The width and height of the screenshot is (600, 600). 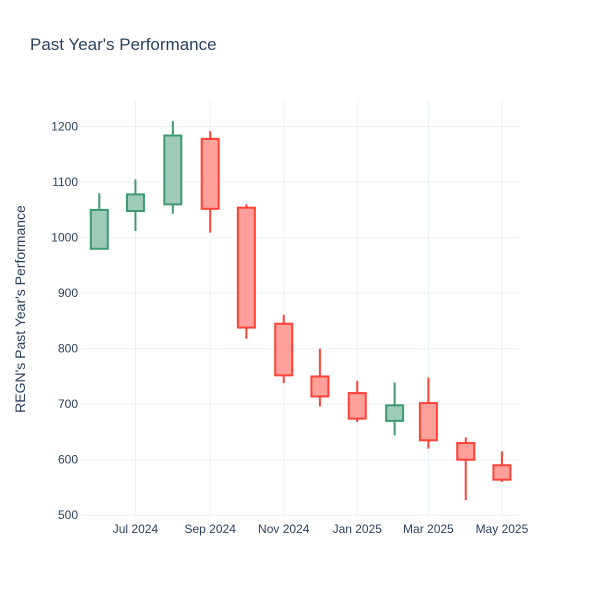 I want to click on x-tick-label: Jul 2024, so click(x=136, y=529).